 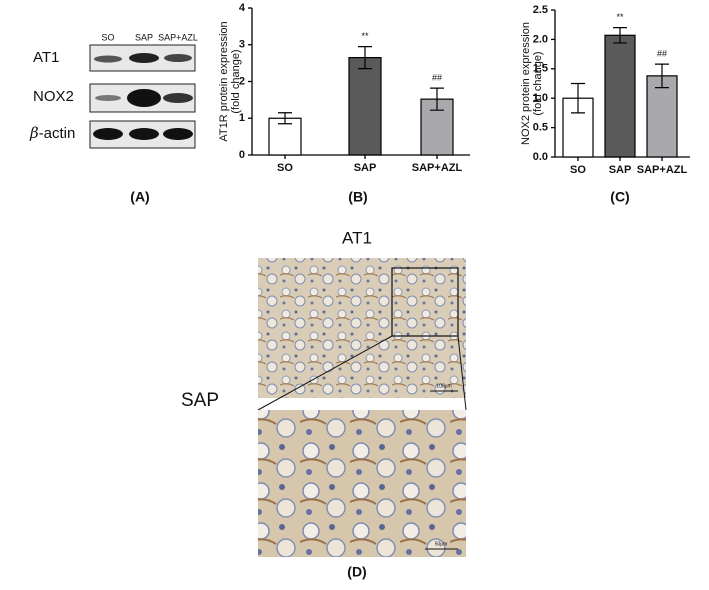 I want to click on y-tick-label: 1.5, so click(x=540, y=69).